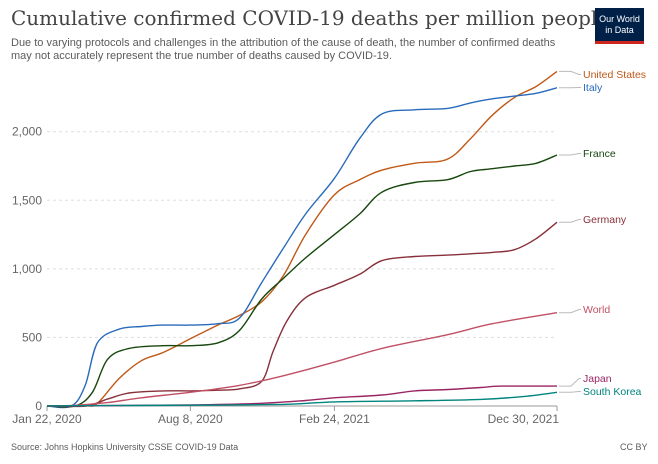 This screenshot has width=658, height=464. What do you see at coordinates (570, 154) in the screenshot?
I see `label-connector-france` at bounding box center [570, 154].